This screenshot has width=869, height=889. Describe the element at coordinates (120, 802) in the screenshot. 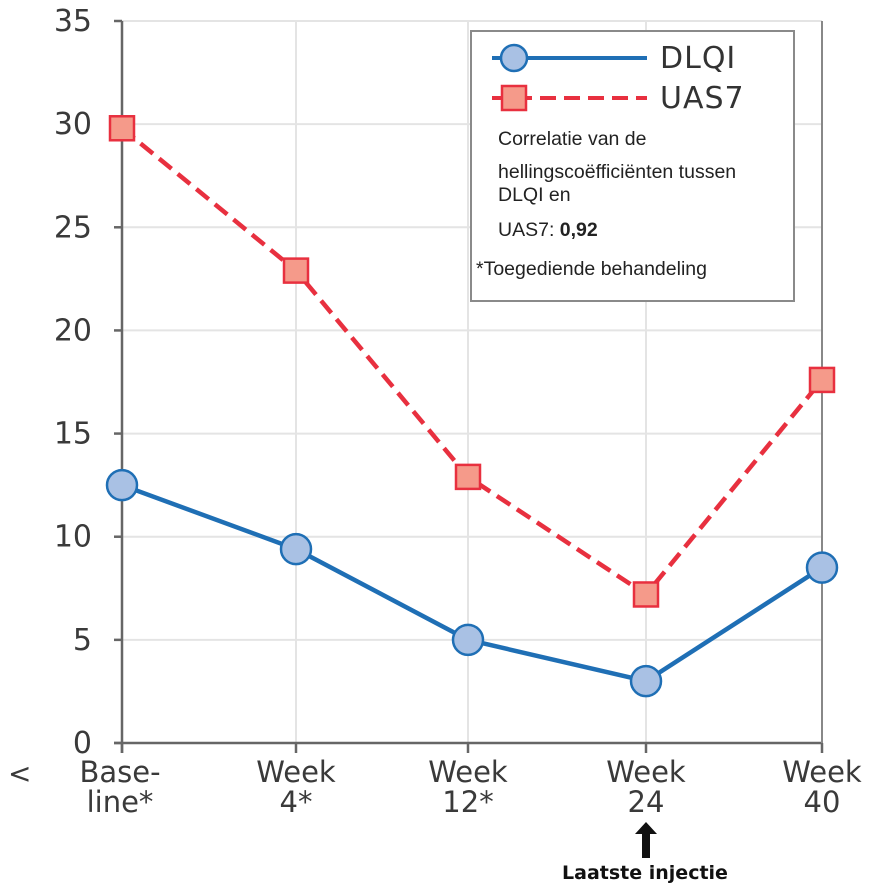

I see `x-tick-label-line: line*` at that location.